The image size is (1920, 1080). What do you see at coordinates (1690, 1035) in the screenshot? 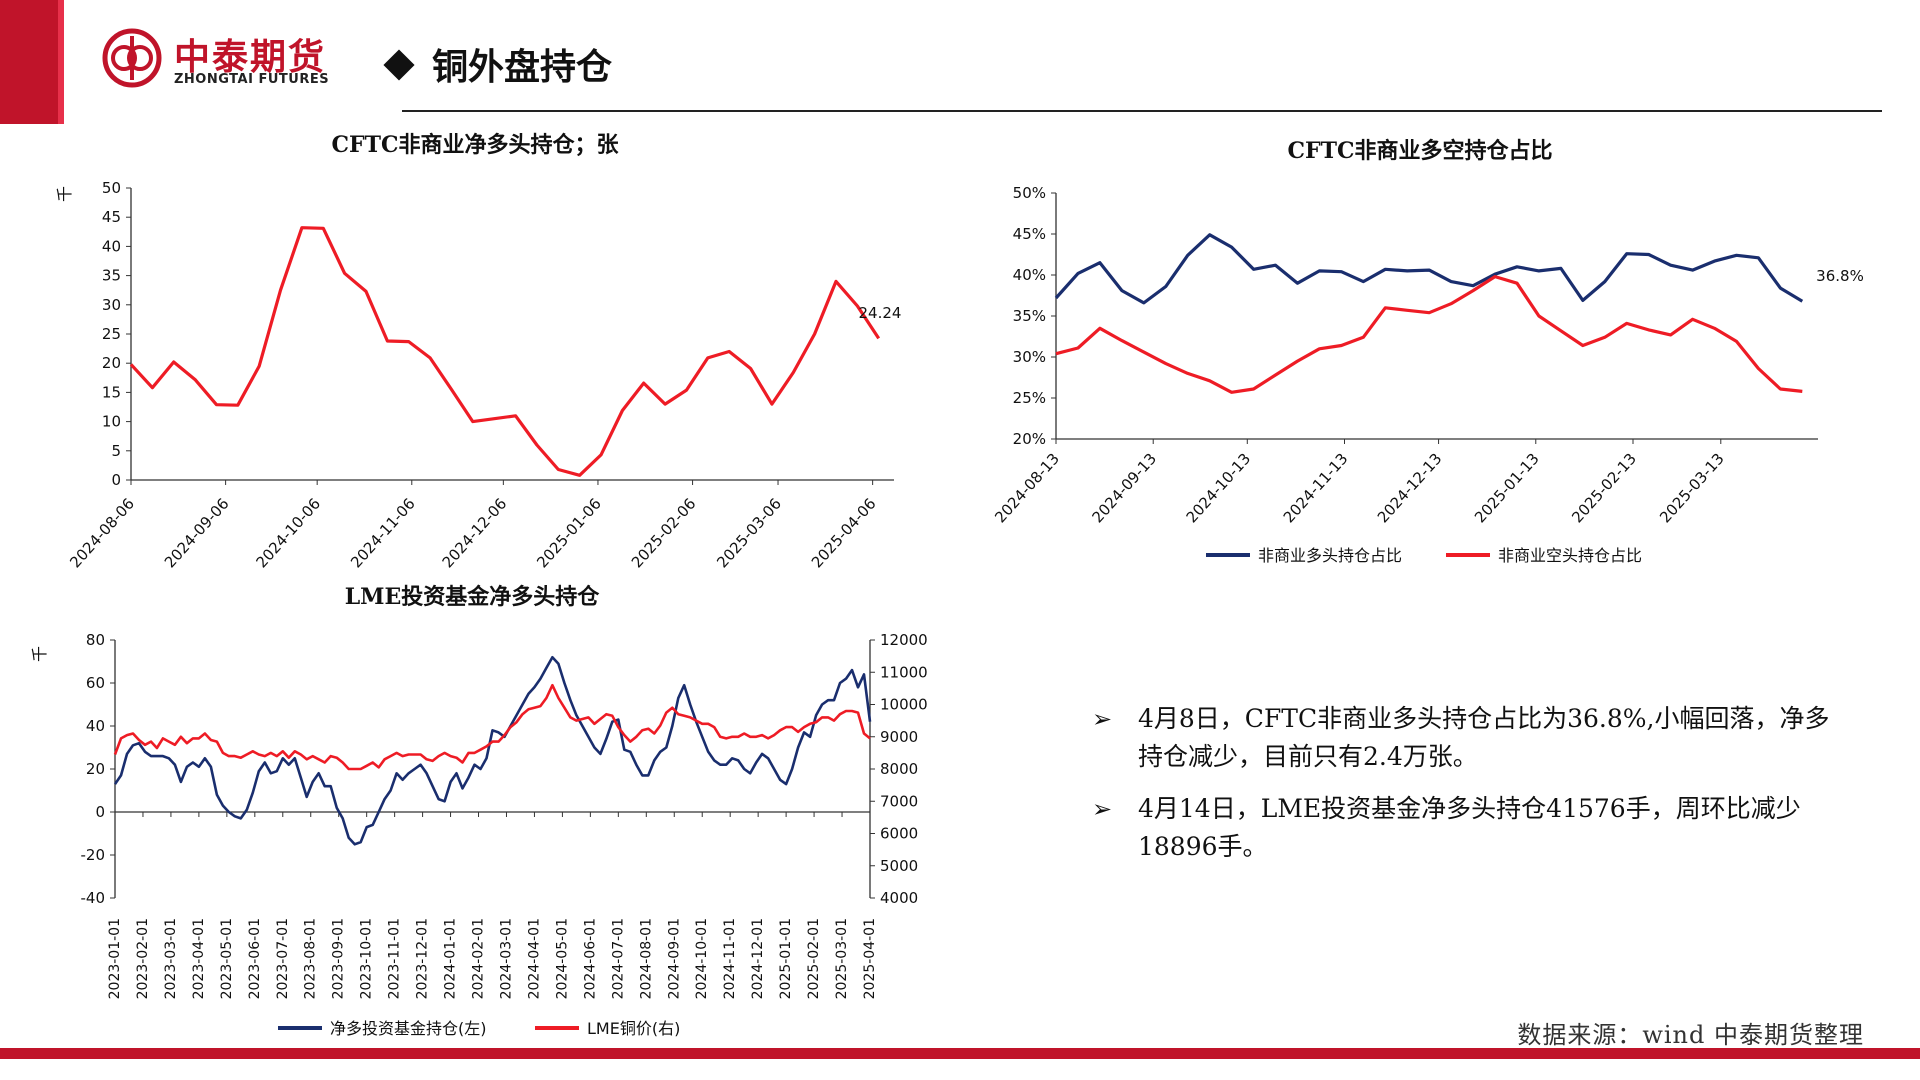
I see `data-source-note: 数据来源：wind 中泰期货整理` at bounding box center [1690, 1035].